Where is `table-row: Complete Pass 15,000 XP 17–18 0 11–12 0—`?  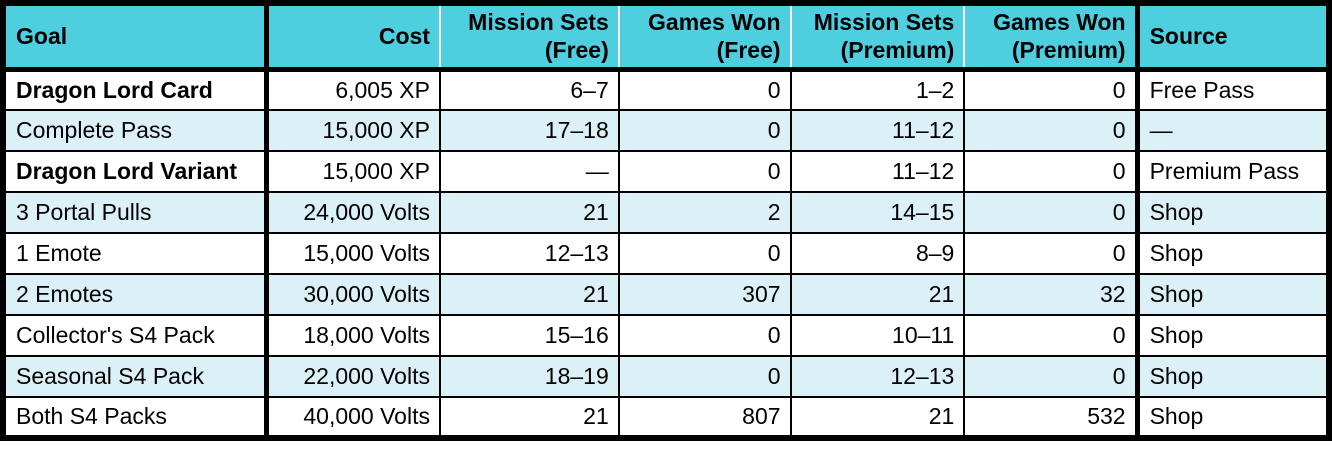 table-row: Complete Pass 15,000 XP 17–18 0 11–12 0— is located at coordinates (665, 130).